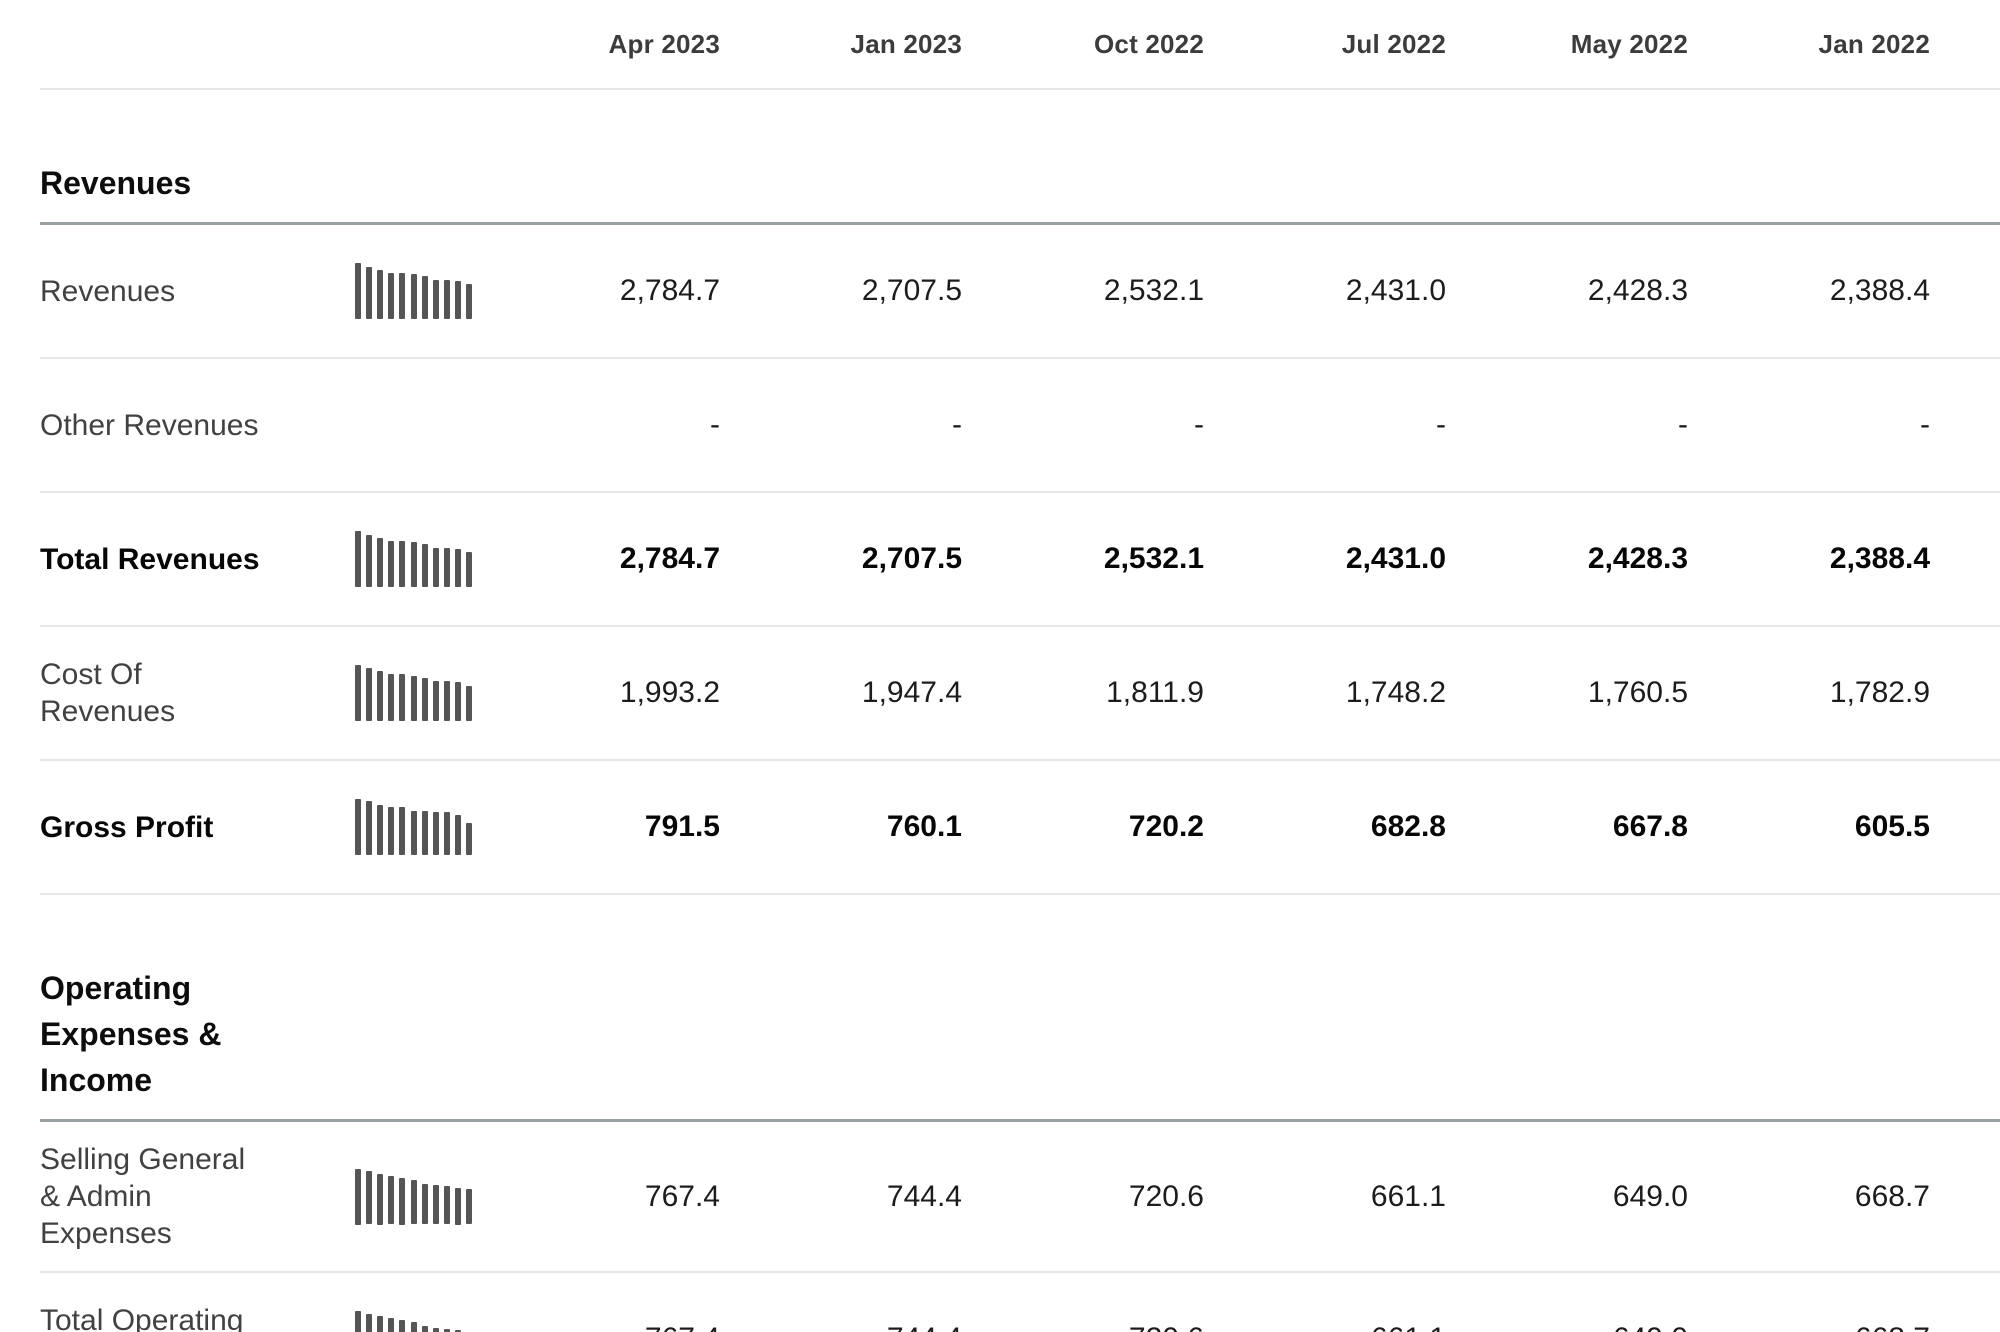 The width and height of the screenshot is (2000, 1332). Describe the element at coordinates (108, 291) in the screenshot. I see `row-label: Revenues` at that location.